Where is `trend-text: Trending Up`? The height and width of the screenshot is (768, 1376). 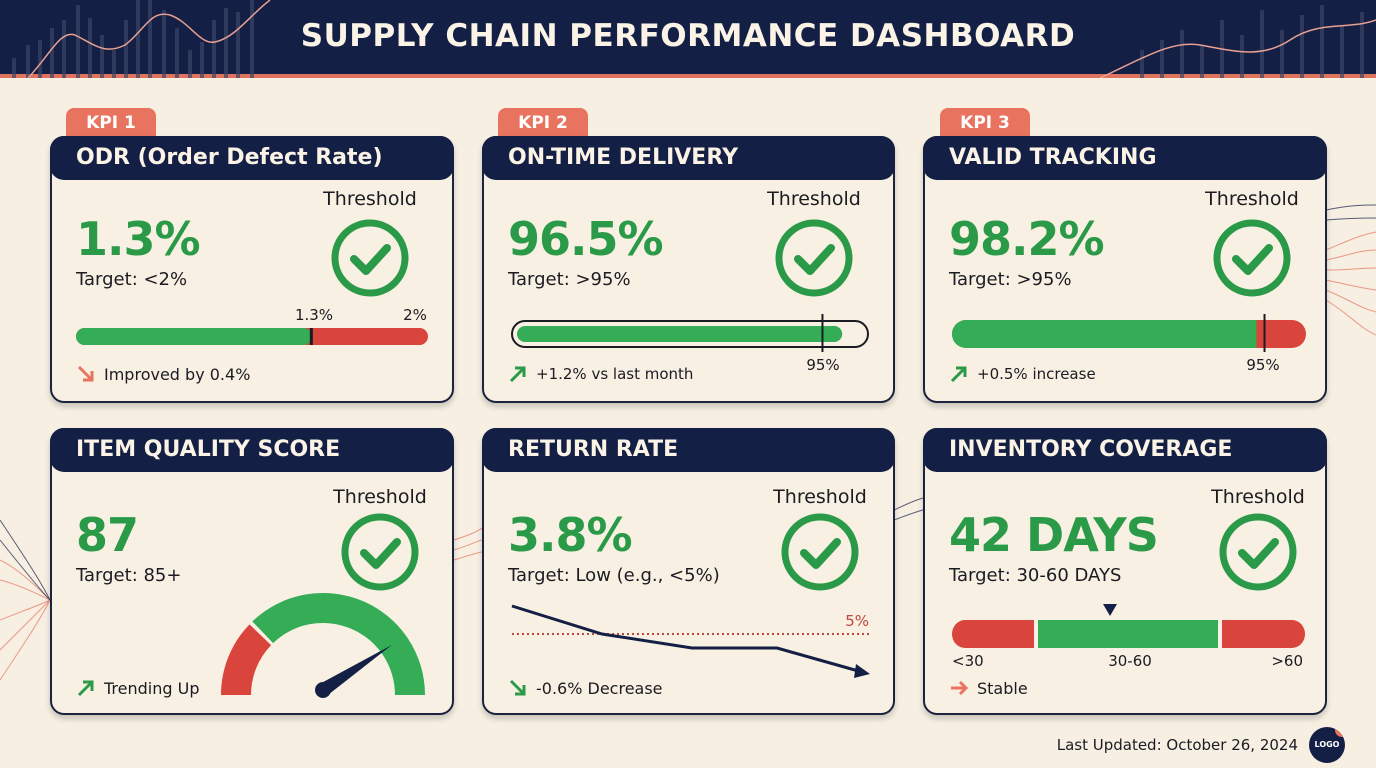
trend-text: Trending Up is located at coordinates (152, 688).